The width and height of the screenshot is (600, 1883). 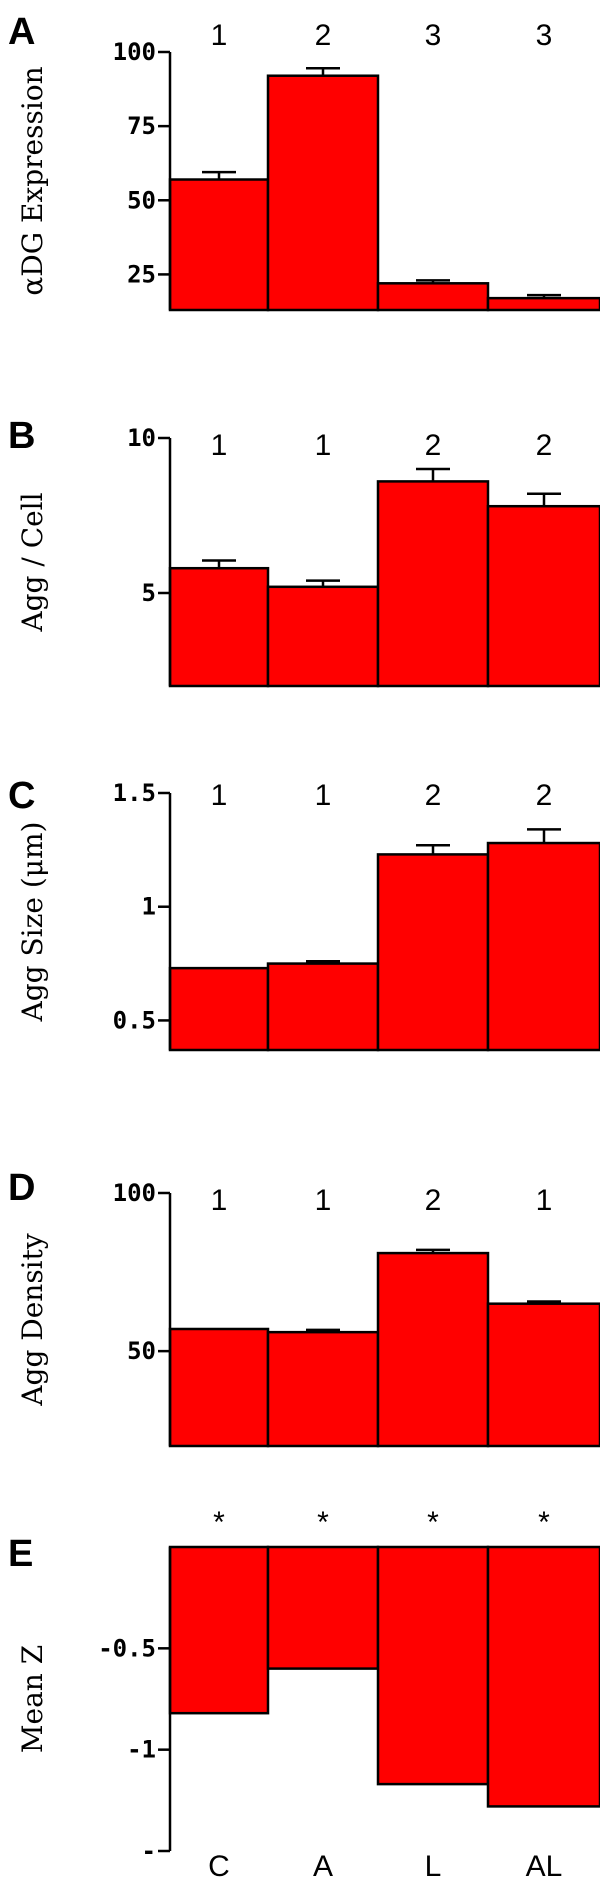 What do you see at coordinates (149, 593) in the screenshot?
I see `y-tick-label: 5` at bounding box center [149, 593].